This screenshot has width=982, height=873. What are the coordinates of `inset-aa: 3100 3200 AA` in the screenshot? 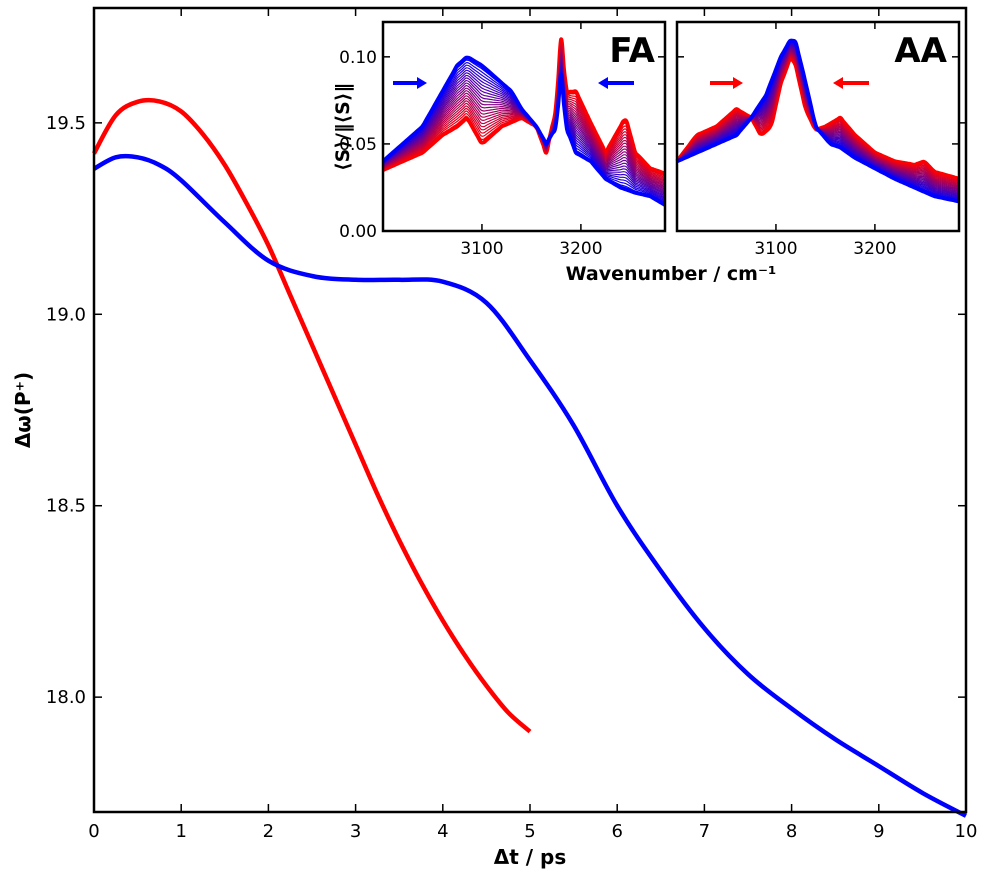 It's located at (818, 139).